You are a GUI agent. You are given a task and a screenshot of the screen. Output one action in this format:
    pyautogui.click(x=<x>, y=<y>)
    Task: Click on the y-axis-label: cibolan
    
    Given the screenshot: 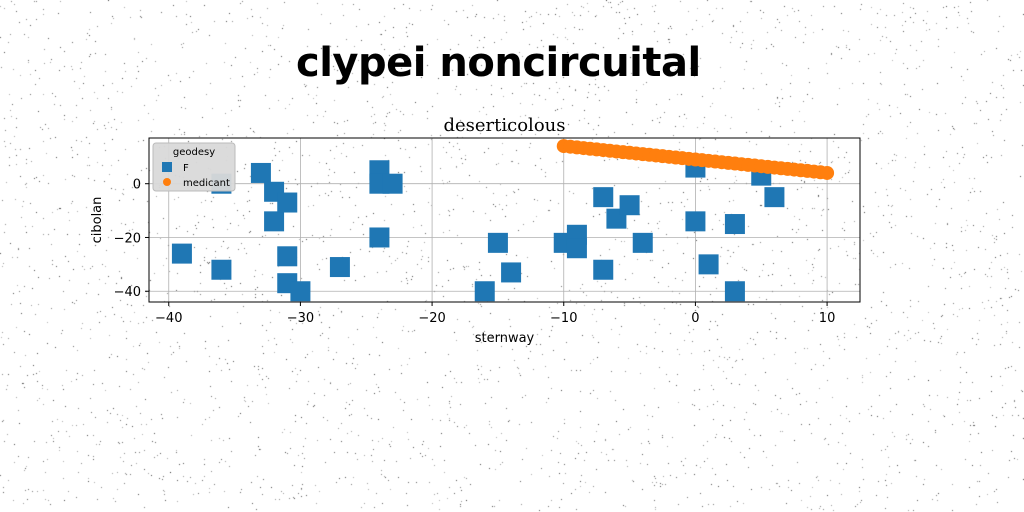 What is the action you would take?
    pyautogui.click(x=97, y=220)
    